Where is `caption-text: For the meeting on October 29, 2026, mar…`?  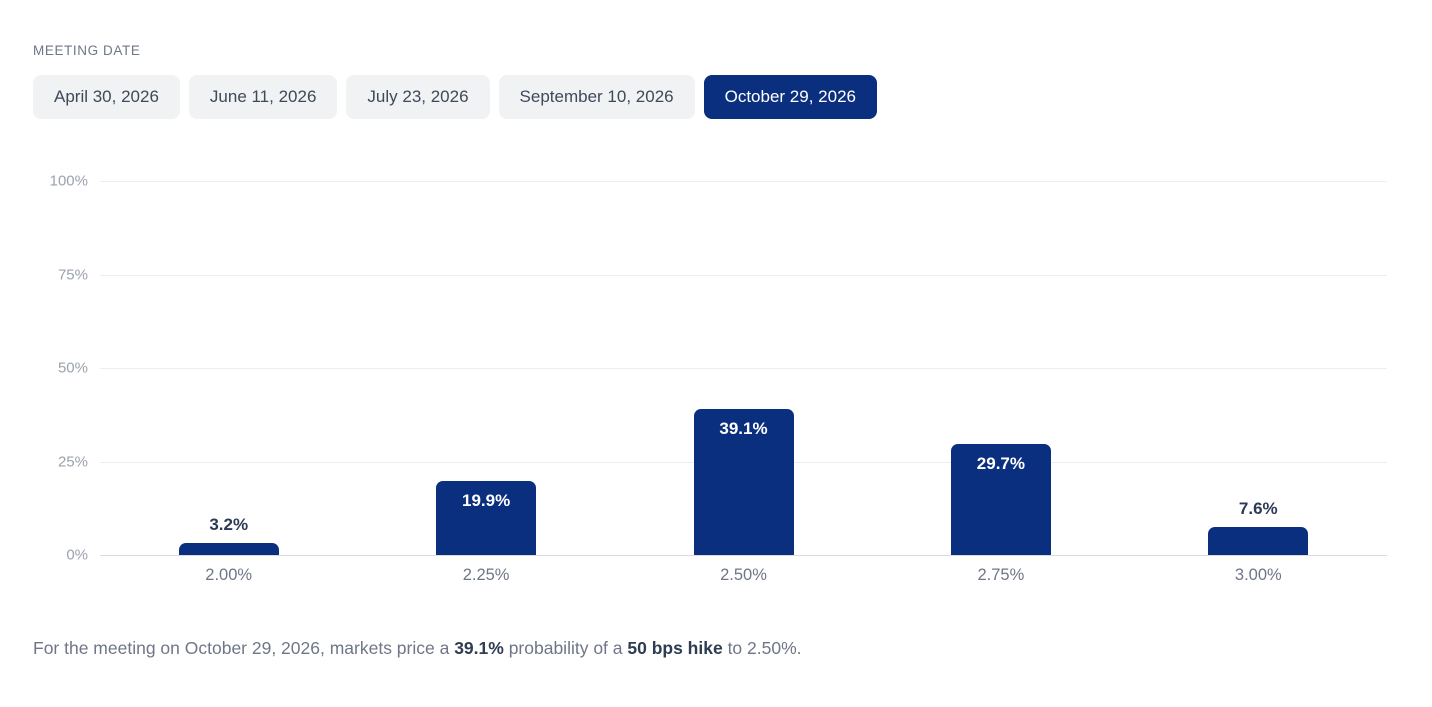
caption-text: For the meeting on October 29, 2026, mar… is located at coordinates (244, 647).